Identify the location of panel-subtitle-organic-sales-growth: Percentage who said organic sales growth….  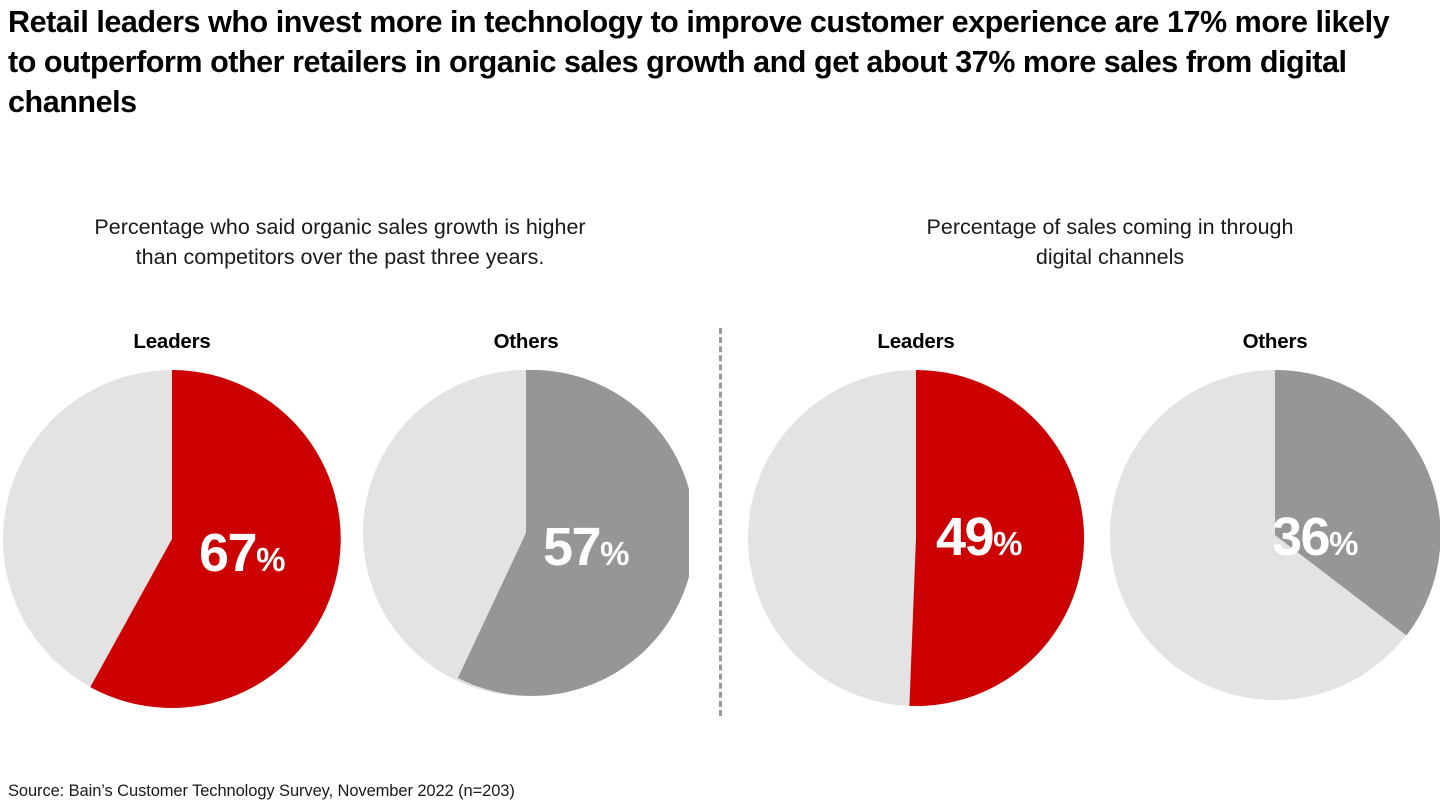
(340, 242).